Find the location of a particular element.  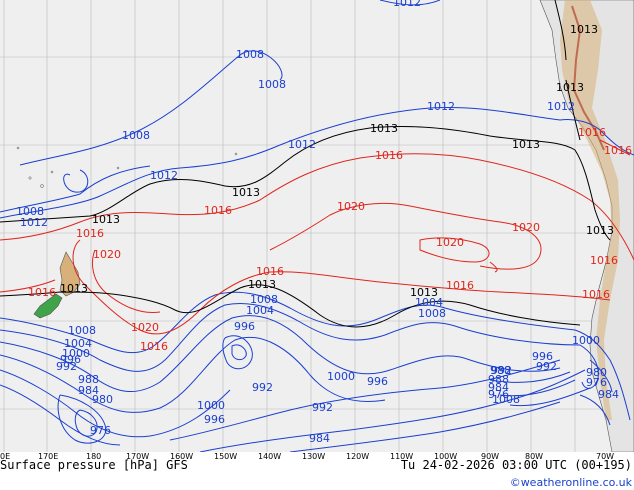

longitude-label: 170W is located at coordinates (137, 456).